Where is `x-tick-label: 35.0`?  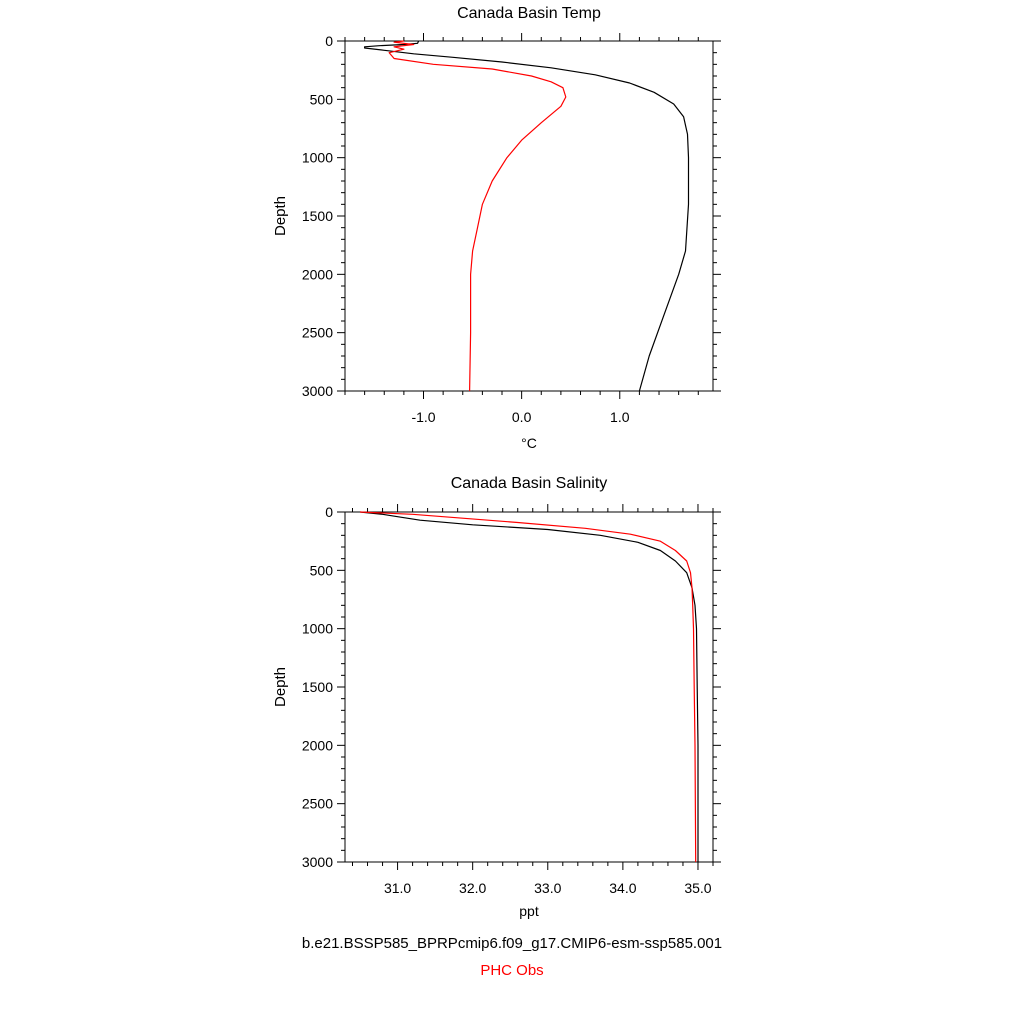
x-tick-label: 35.0 is located at coordinates (697, 888).